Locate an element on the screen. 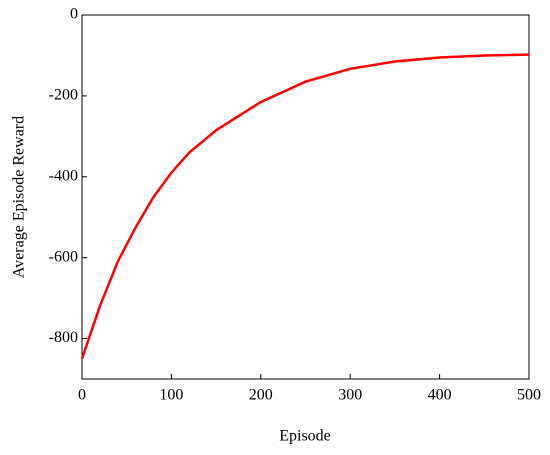 This screenshot has width=550, height=455. y-tick-label: -400 is located at coordinates (63, 175).